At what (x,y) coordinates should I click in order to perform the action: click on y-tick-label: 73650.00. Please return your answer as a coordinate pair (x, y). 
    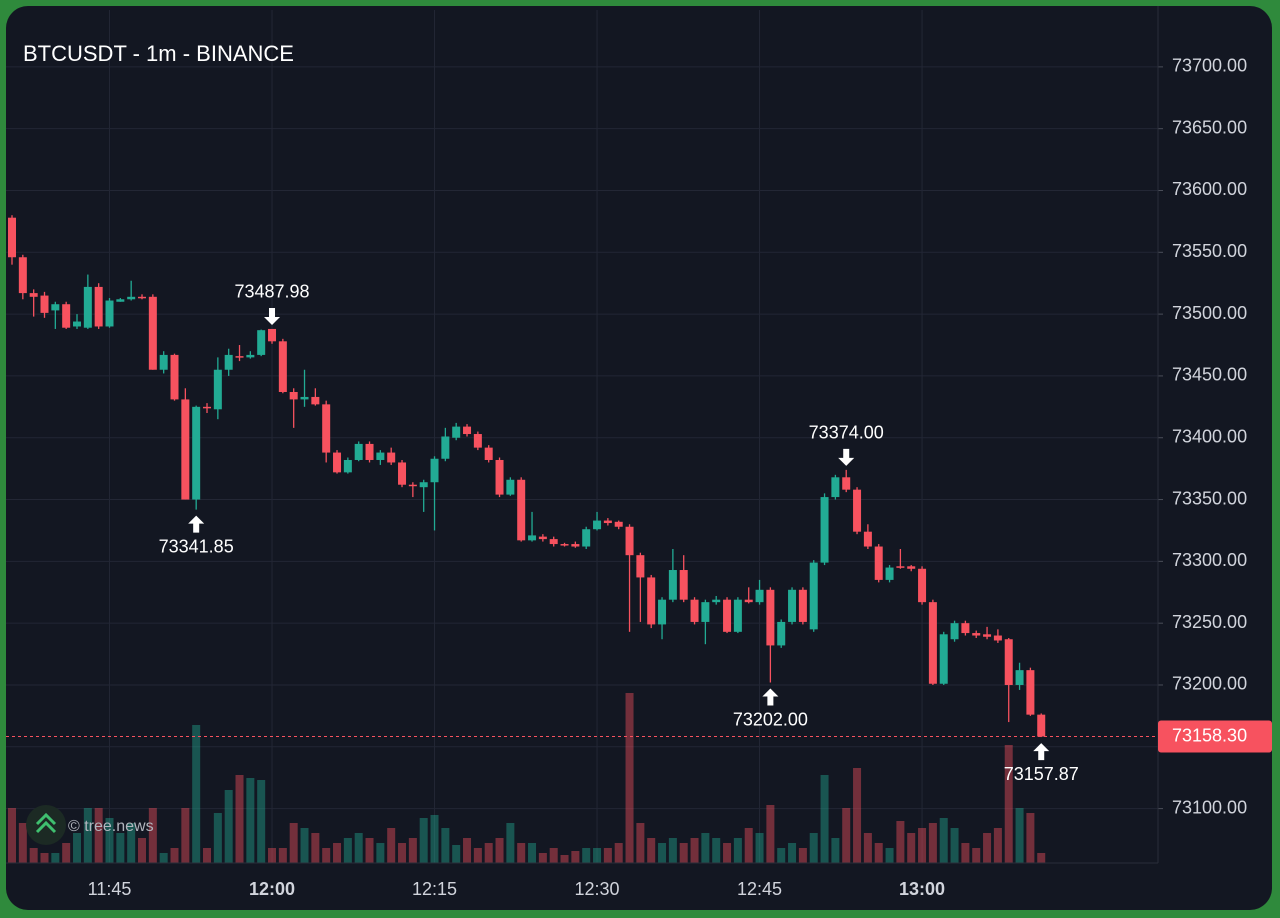
    Looking at the image, I should click on (1209, 127).